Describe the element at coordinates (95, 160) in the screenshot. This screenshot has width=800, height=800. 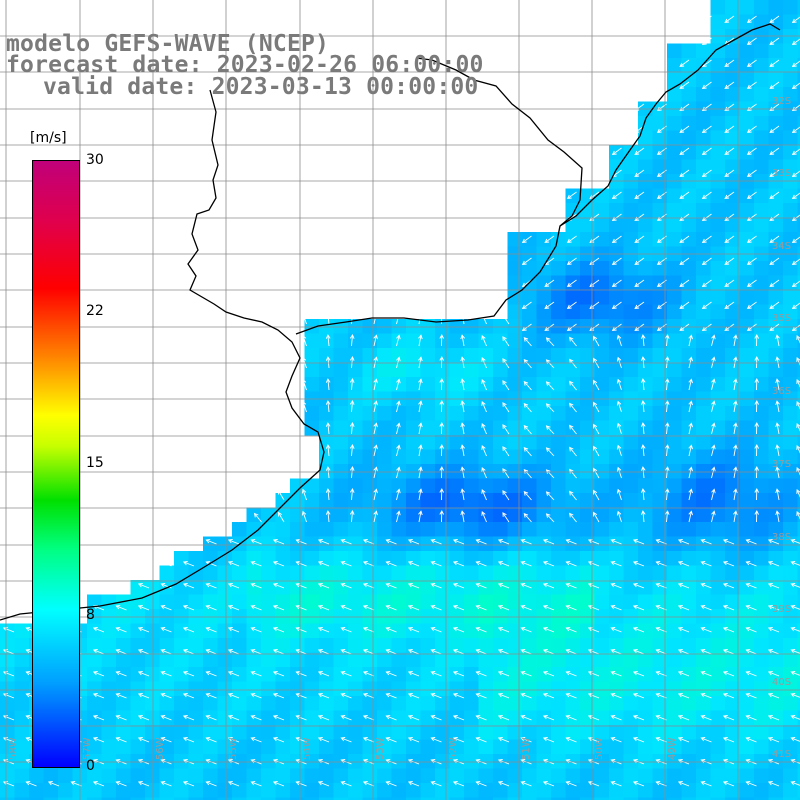
I see `colorbar-tick-30: 30` at that location.